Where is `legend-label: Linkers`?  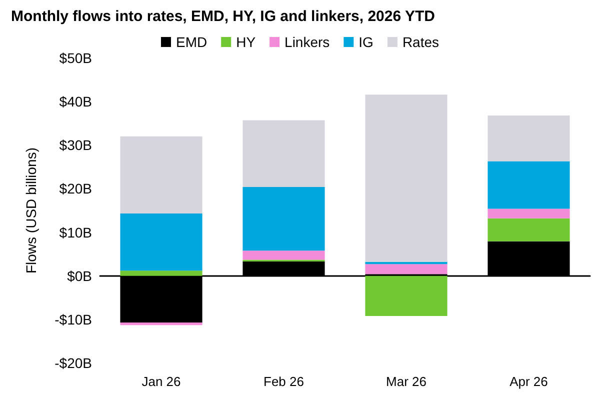
legend-label: Linkers is located at coordinates (307, 42).